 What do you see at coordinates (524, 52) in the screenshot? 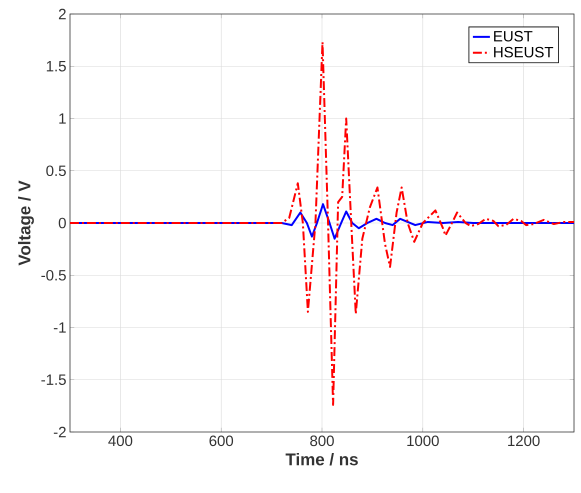
I see `legend-label: HSEUST` at bounding box center [524, 52].